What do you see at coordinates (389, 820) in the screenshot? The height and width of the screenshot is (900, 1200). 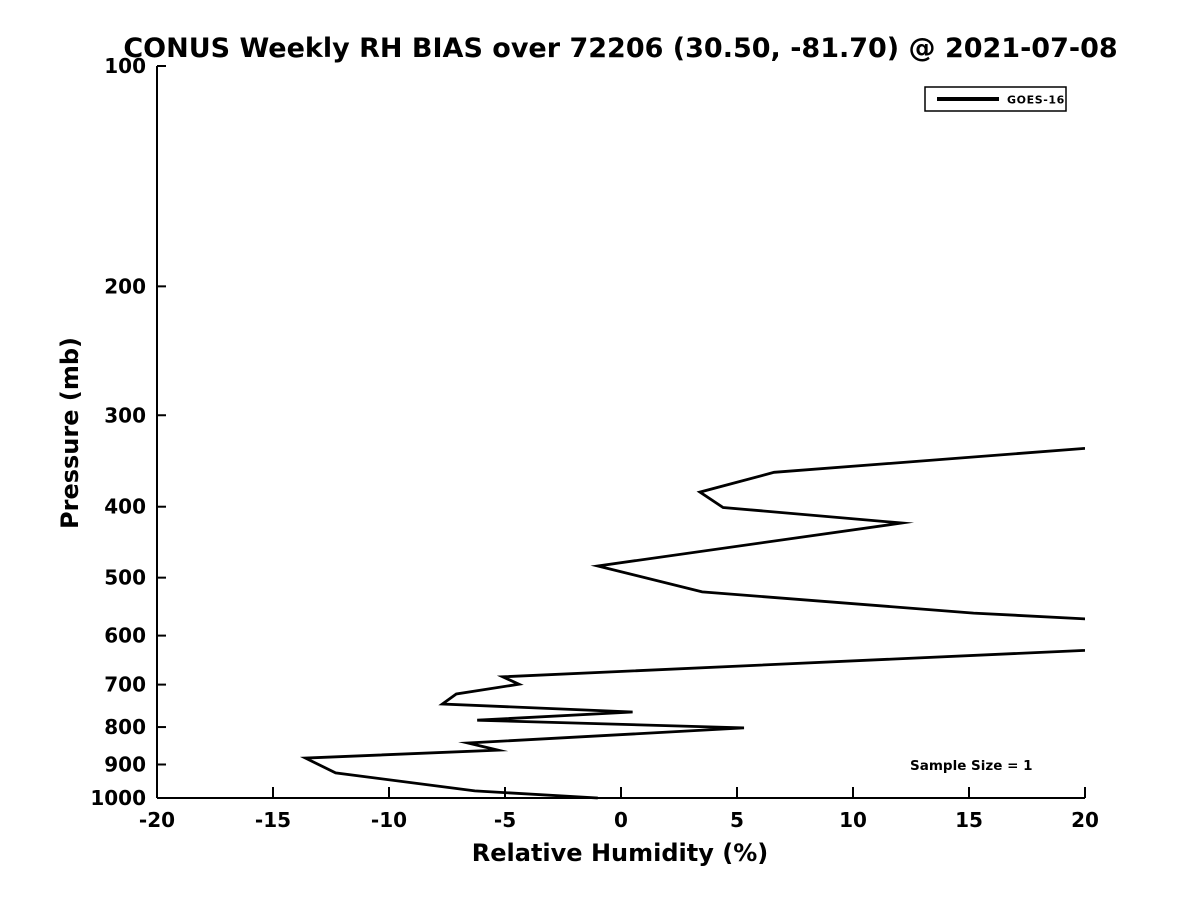 I see `x-tick-label: -10` at bounding box center [389, 820].